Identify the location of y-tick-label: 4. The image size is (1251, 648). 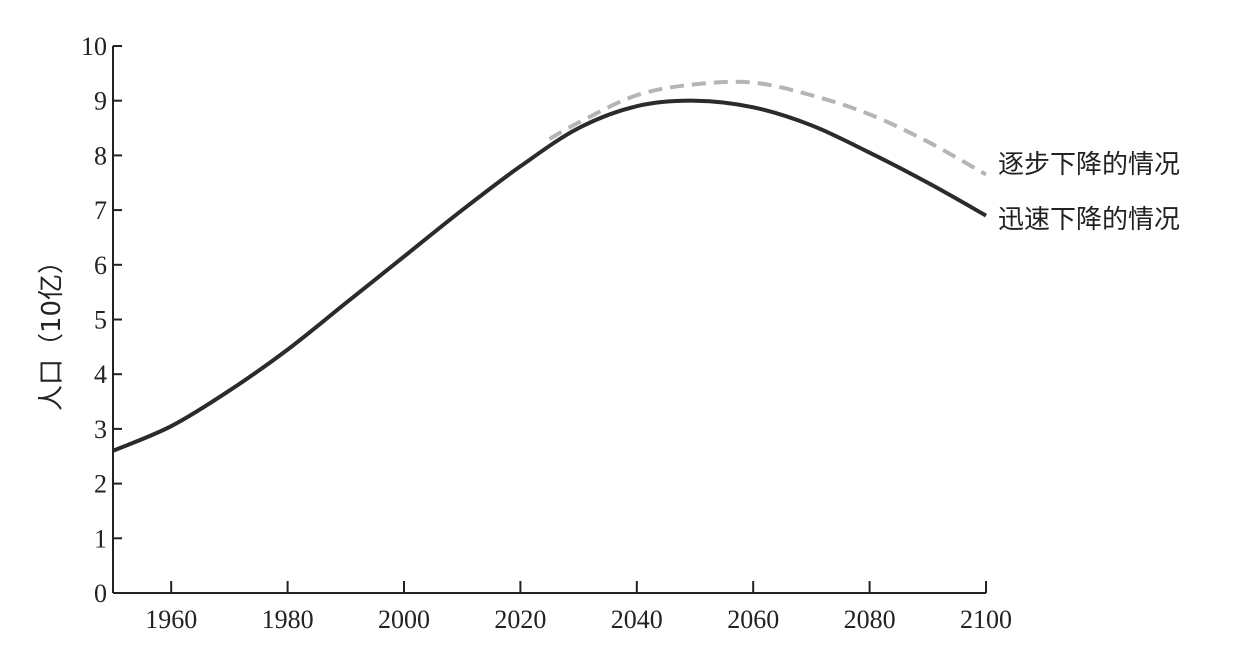
(100, 374).